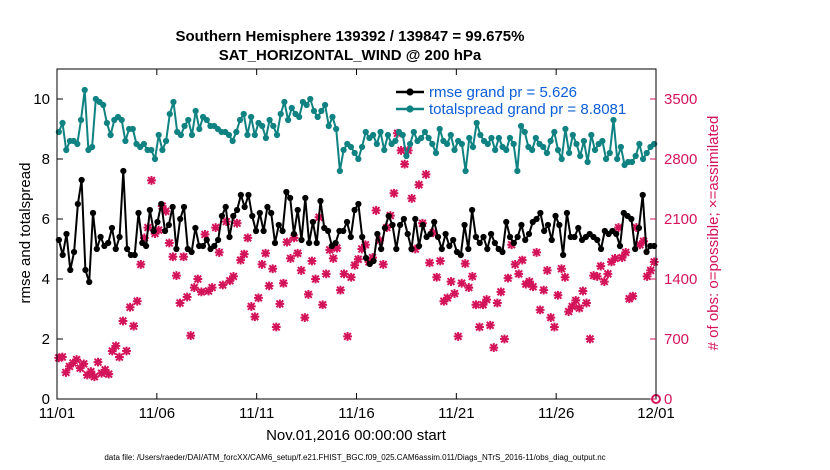 This screenshot has width=830, height=470. I want to click on x-tick-label: 12/01, so click(656, 413).